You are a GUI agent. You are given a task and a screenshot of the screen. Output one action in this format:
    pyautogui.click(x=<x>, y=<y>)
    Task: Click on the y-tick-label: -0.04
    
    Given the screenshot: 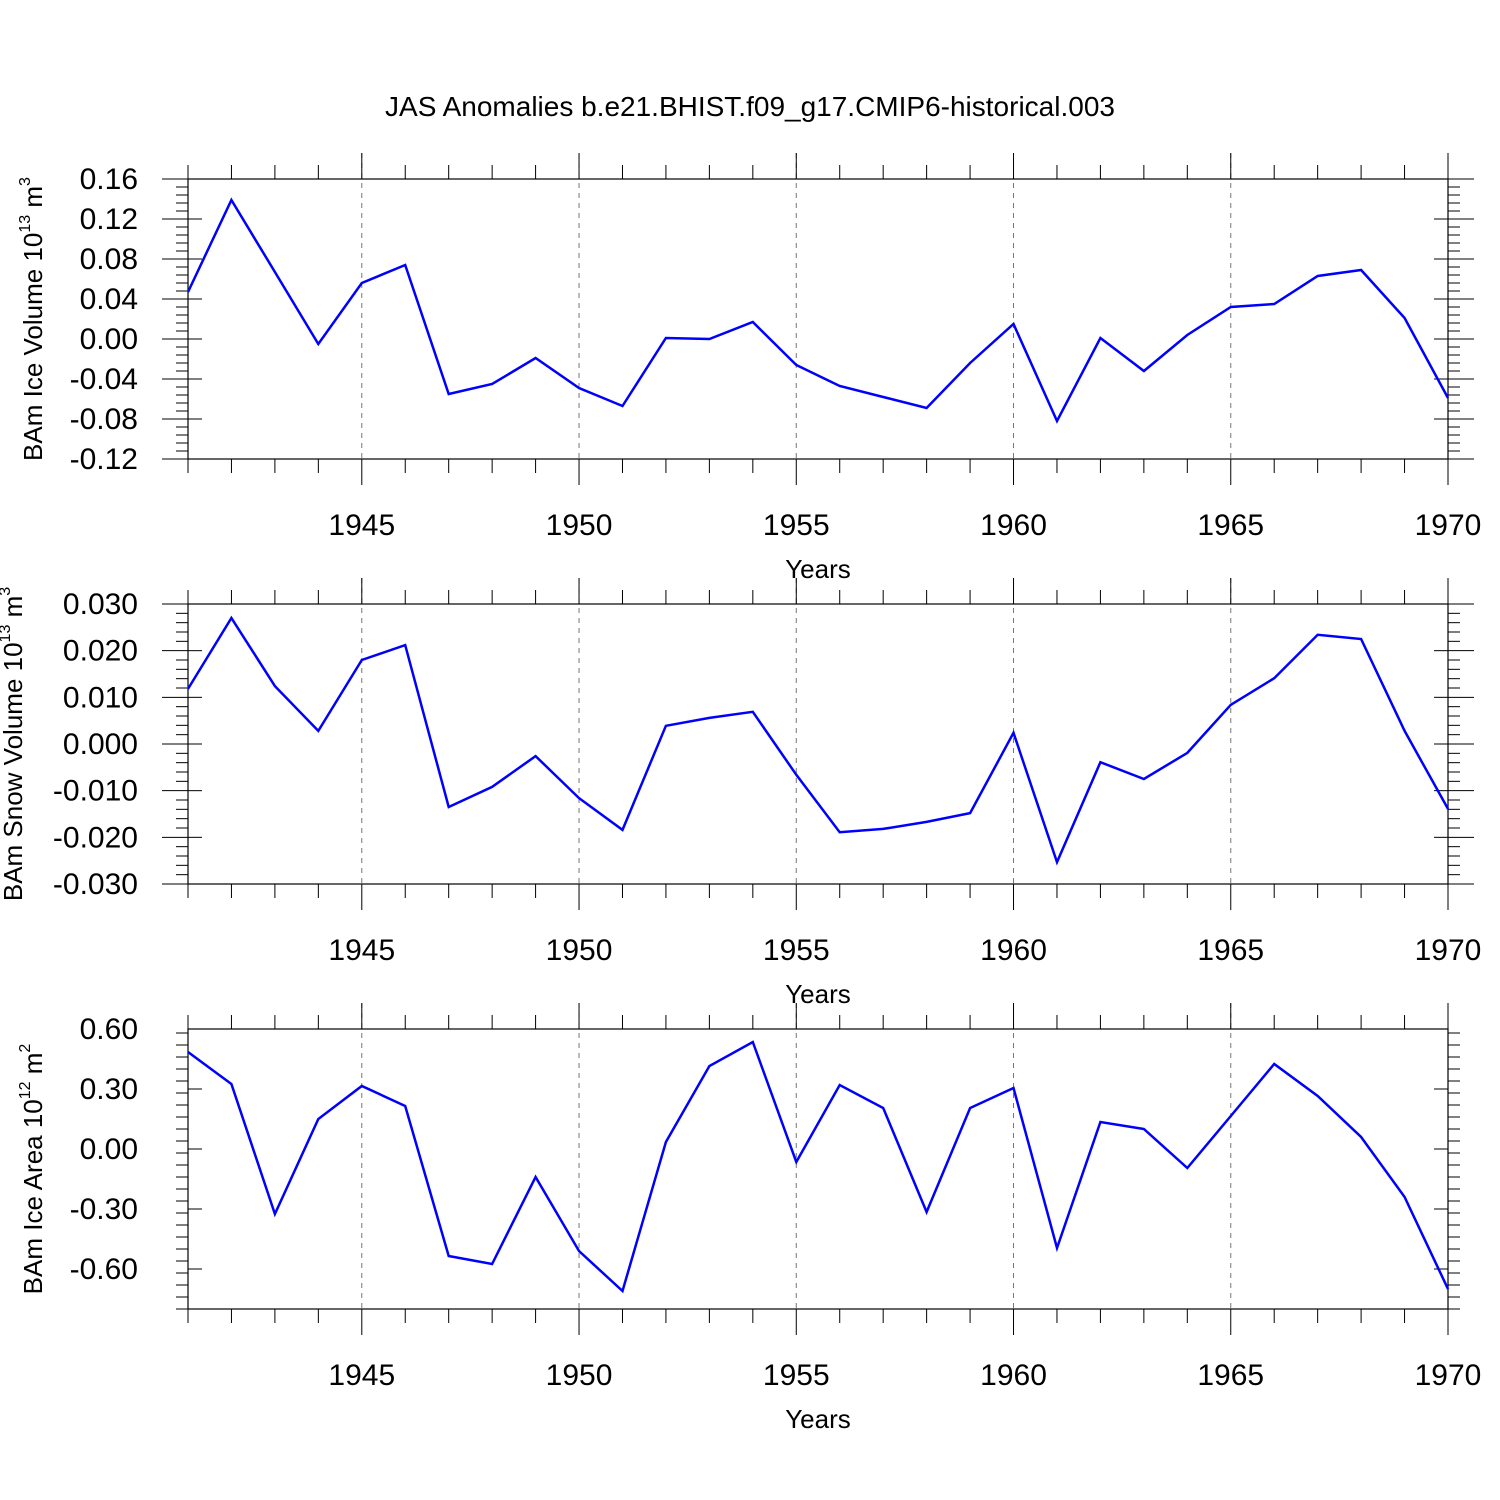 What is the action you would take?
    pyautogui.click(x=104, y=379)
    